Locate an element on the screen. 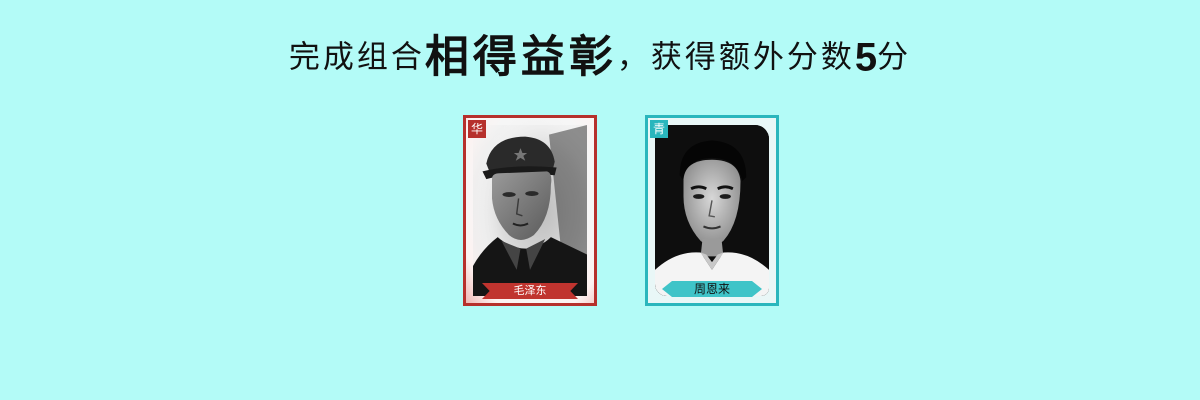 The width and height of the screenshot is (1200, 400). card-1-badge: 华 is located at coordinates (477, 129).